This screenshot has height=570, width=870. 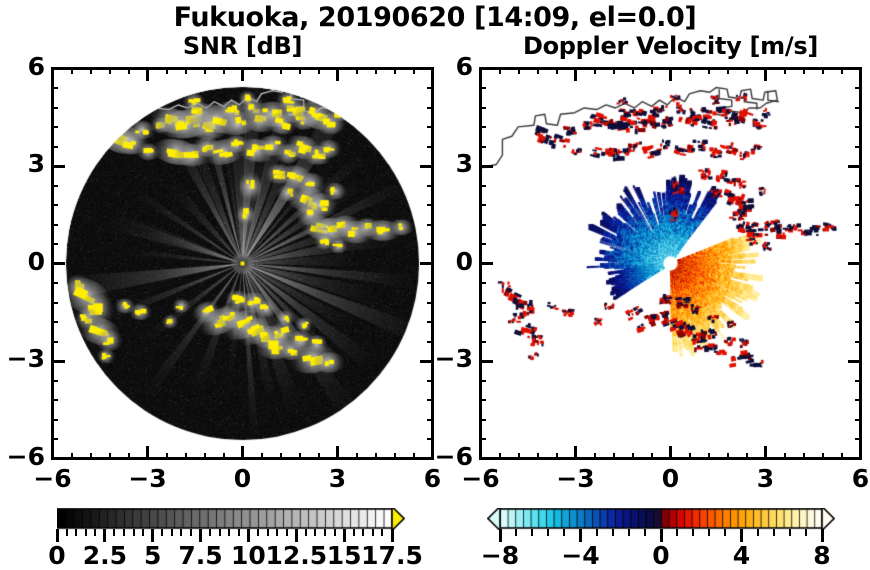 I want to click on colorbar-tick-label: −4, so click(x=580, y=555).